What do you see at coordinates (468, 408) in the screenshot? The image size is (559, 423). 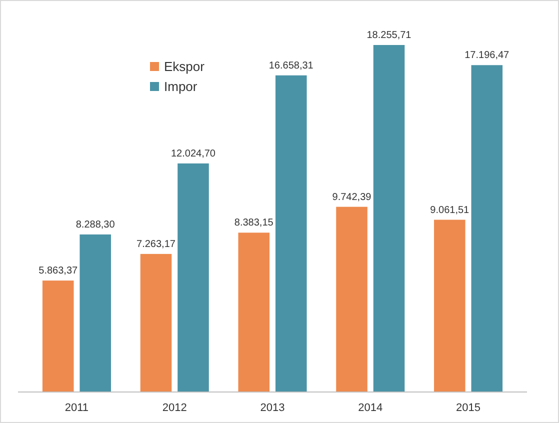 I see `x-tick-label: 2015` at bounding box center [468, 408].